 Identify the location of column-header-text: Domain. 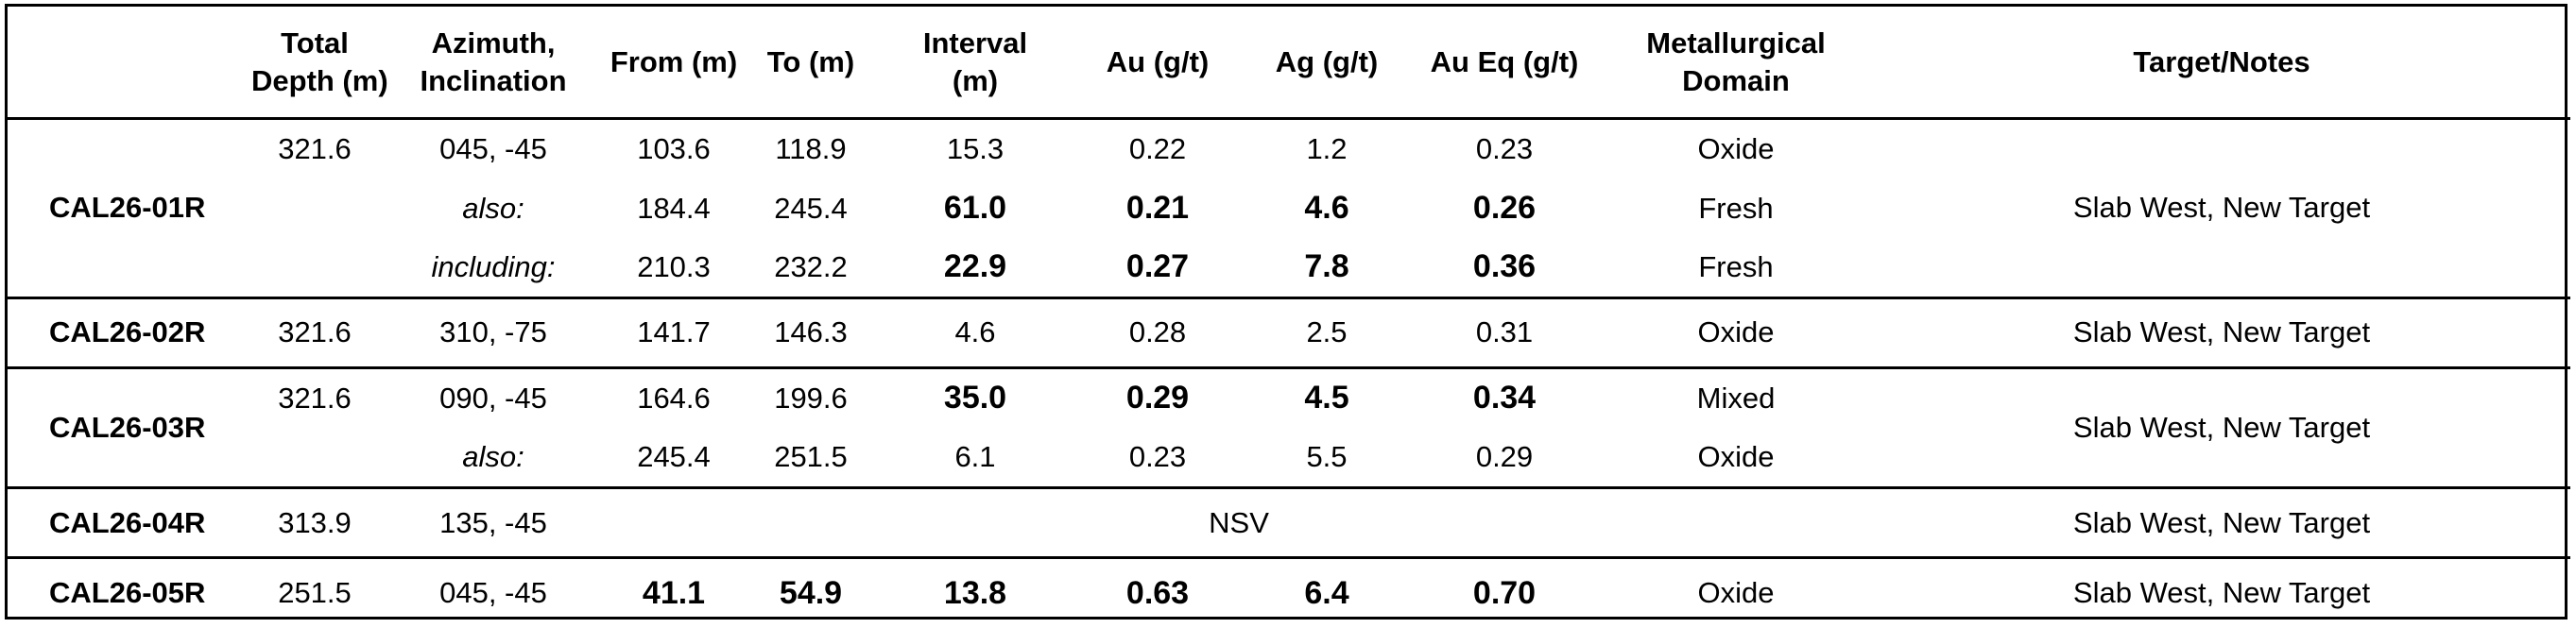
(1736, 80).